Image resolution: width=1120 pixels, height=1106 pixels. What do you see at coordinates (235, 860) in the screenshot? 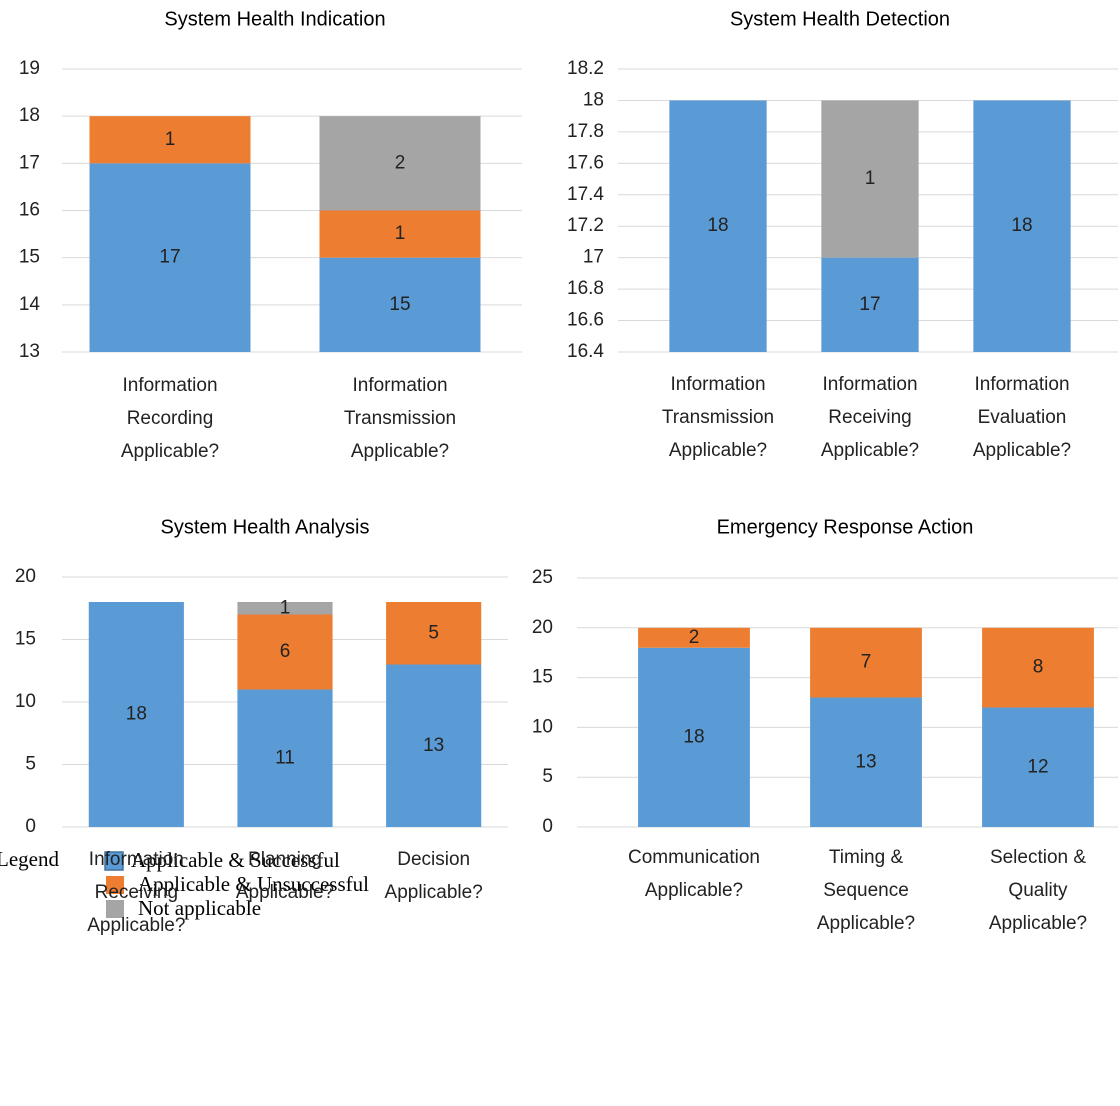
I see `legend-label: Applicable & Successful` at bounding box center [235, 860].